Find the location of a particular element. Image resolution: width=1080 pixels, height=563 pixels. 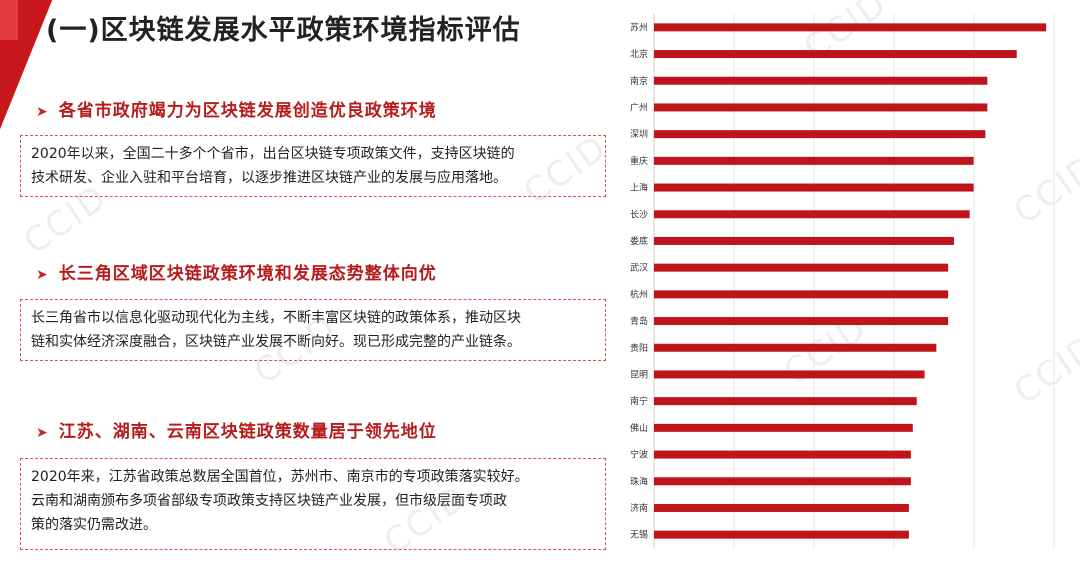

box-line: 长三角省市以信息化驱动现代化为主线，不断丰富区块链的政策体系，推动区块 is located at coordinates (276, 318).